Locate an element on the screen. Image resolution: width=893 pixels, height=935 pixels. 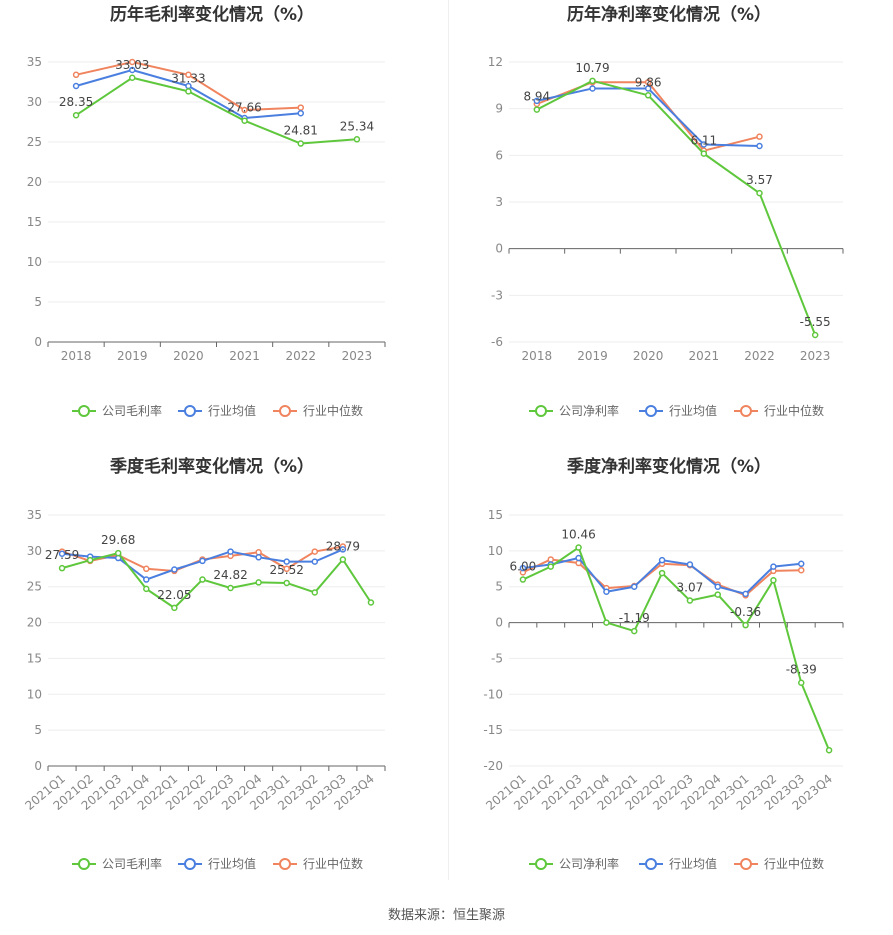
data-label: -8.39 is located at coordinates (801, 670).